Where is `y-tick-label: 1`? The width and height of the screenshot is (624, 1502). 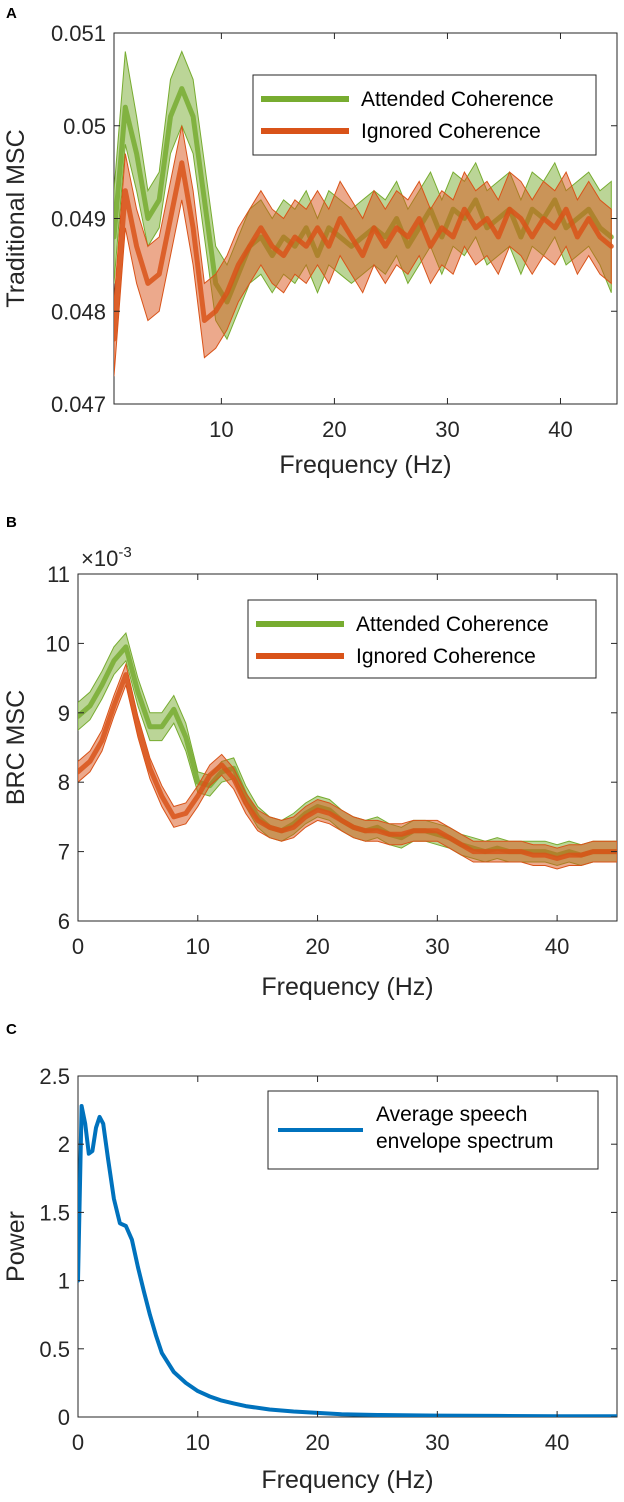 y-tick-label: 1 is located at coordinates (64, 1281).